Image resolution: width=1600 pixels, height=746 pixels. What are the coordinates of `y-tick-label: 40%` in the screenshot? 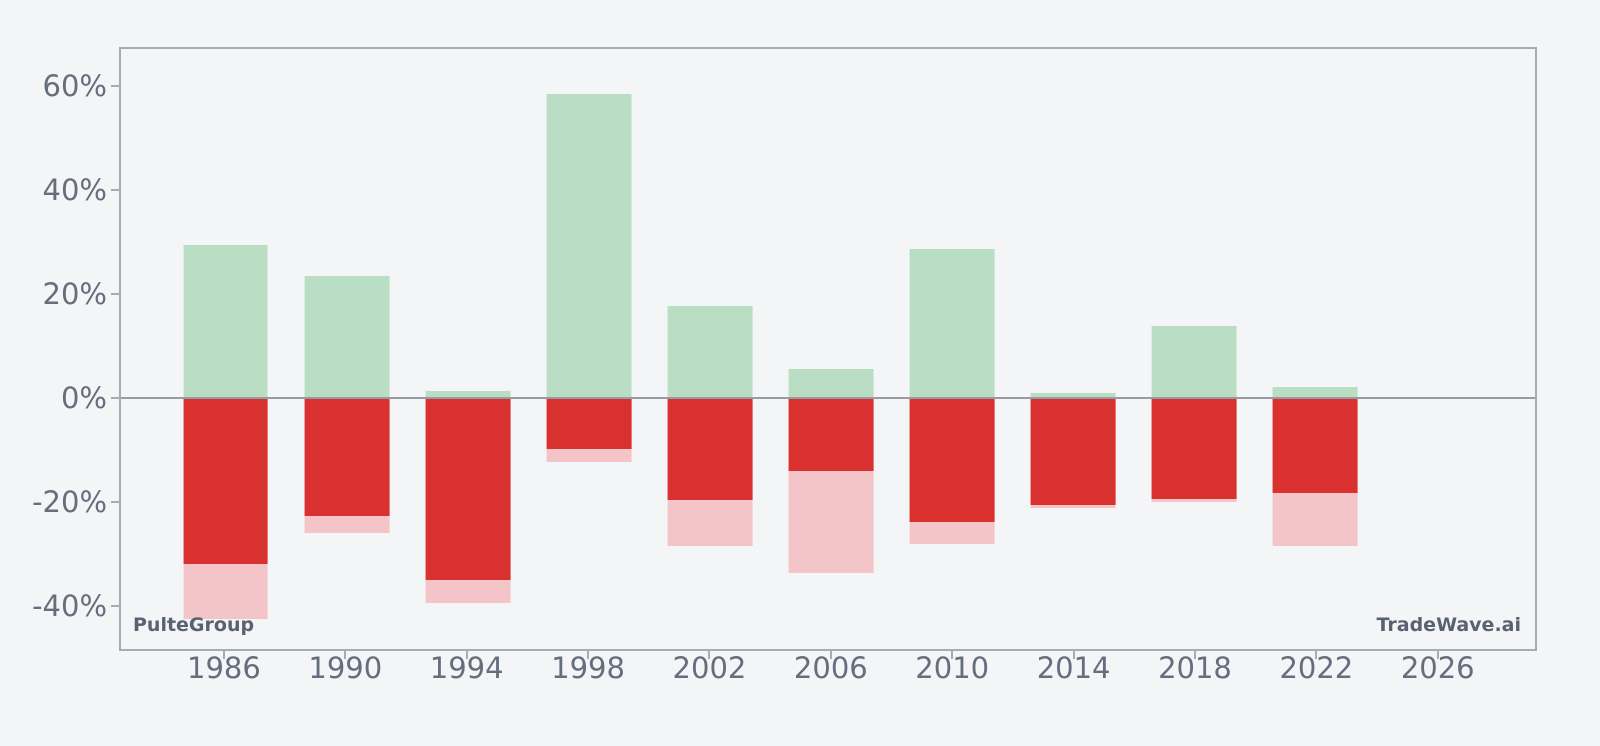 It's located at (74, 189).